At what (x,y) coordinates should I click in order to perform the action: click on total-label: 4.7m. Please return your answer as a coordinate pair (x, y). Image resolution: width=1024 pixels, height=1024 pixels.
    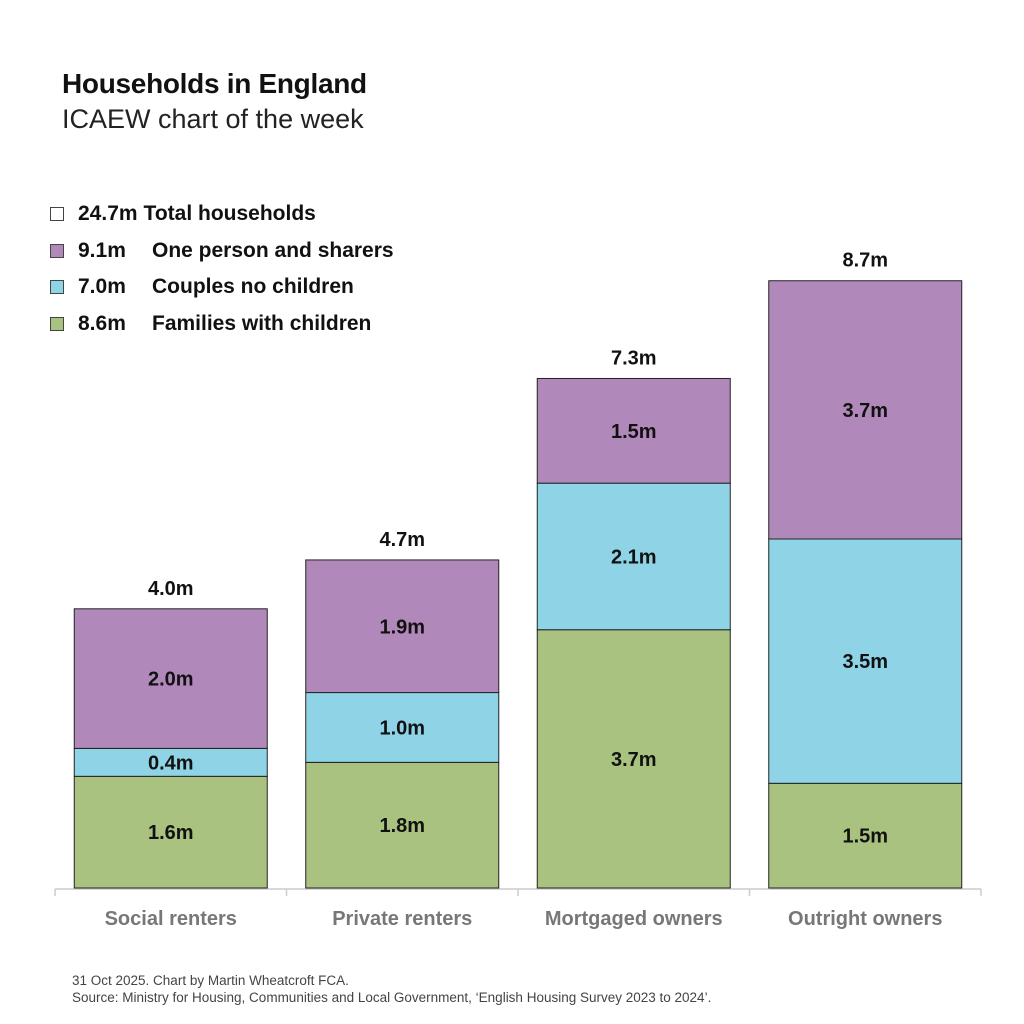
    Looking at the image, I should click on (402, 540).